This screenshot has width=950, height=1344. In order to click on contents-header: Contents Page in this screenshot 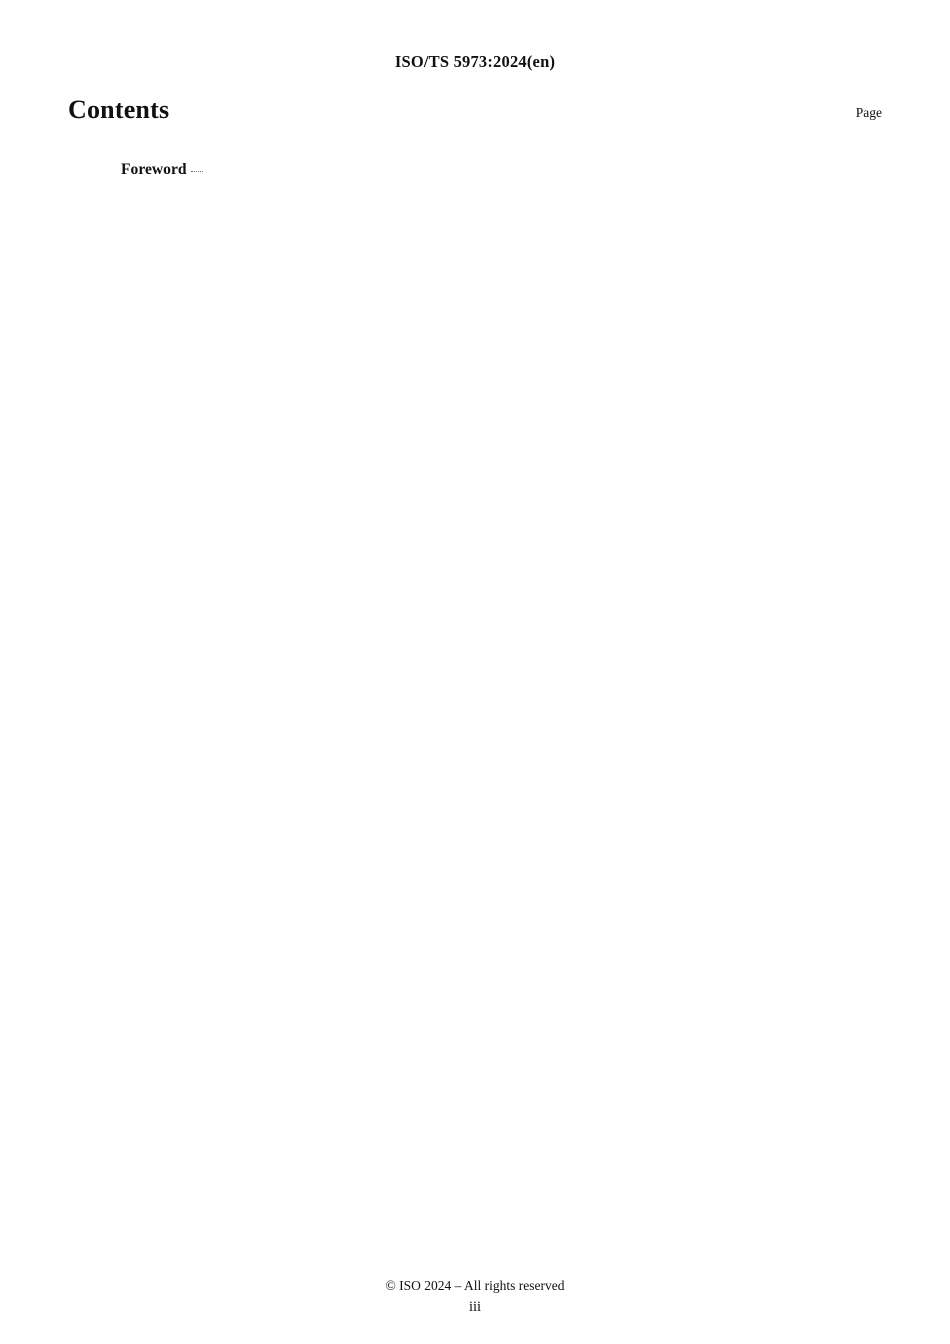, I will do `click(475, 110)`.